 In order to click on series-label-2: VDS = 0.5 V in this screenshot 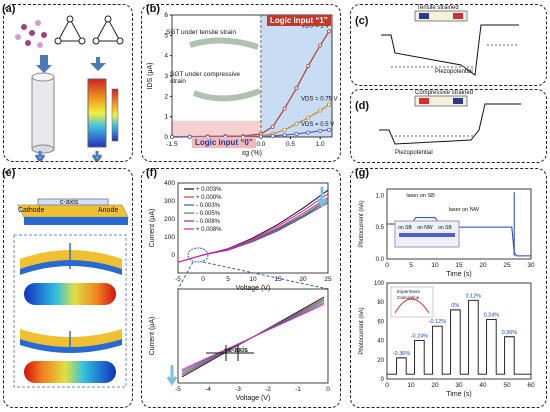, I will do `click(317, 125)`.